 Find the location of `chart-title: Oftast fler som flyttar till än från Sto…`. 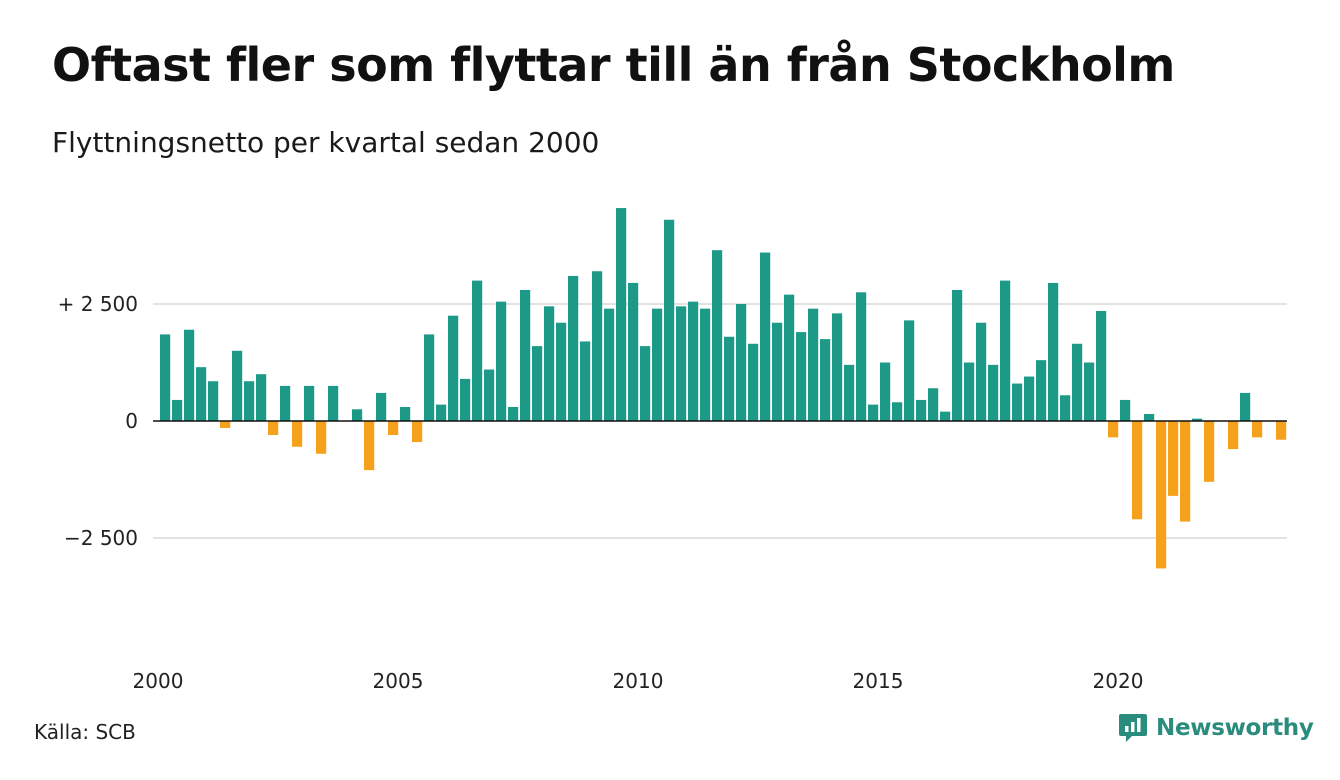

chart-title: Oftast fler som flyttar till än från Sto… is located at coordinates (613, 65).